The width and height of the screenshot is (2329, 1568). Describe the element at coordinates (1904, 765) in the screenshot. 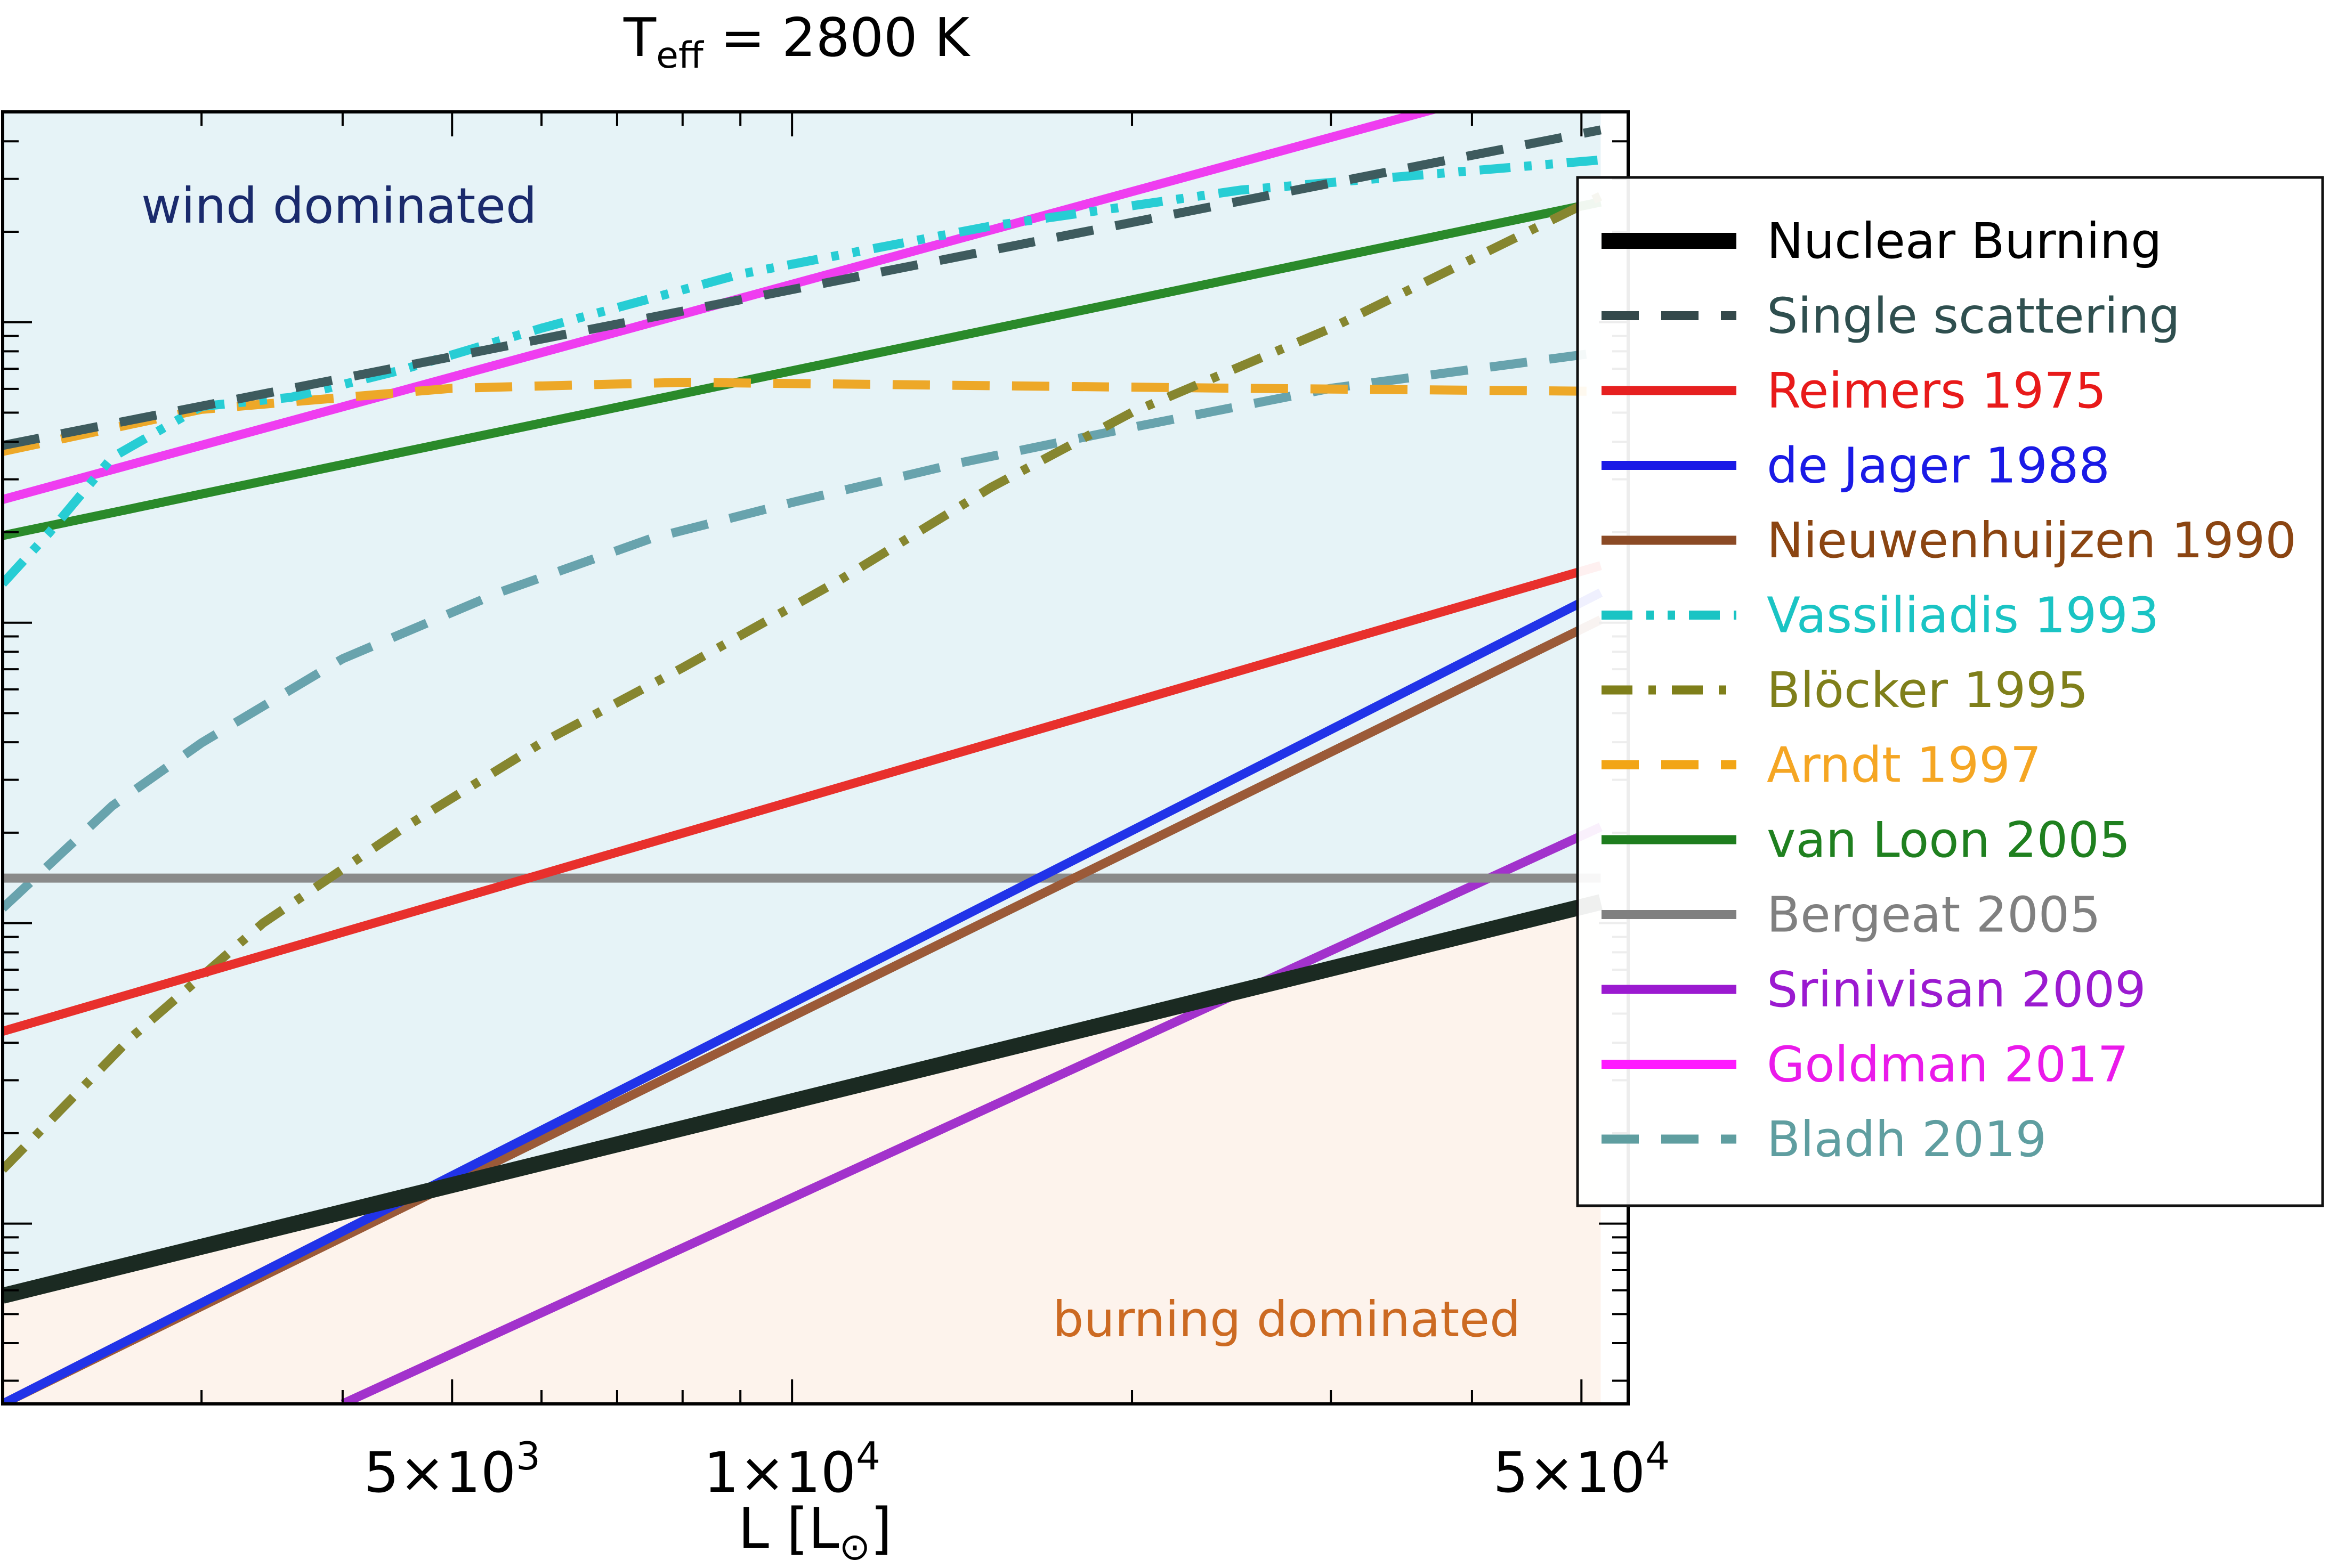

I see `legend-label-7: Arndt 1997` at that location.